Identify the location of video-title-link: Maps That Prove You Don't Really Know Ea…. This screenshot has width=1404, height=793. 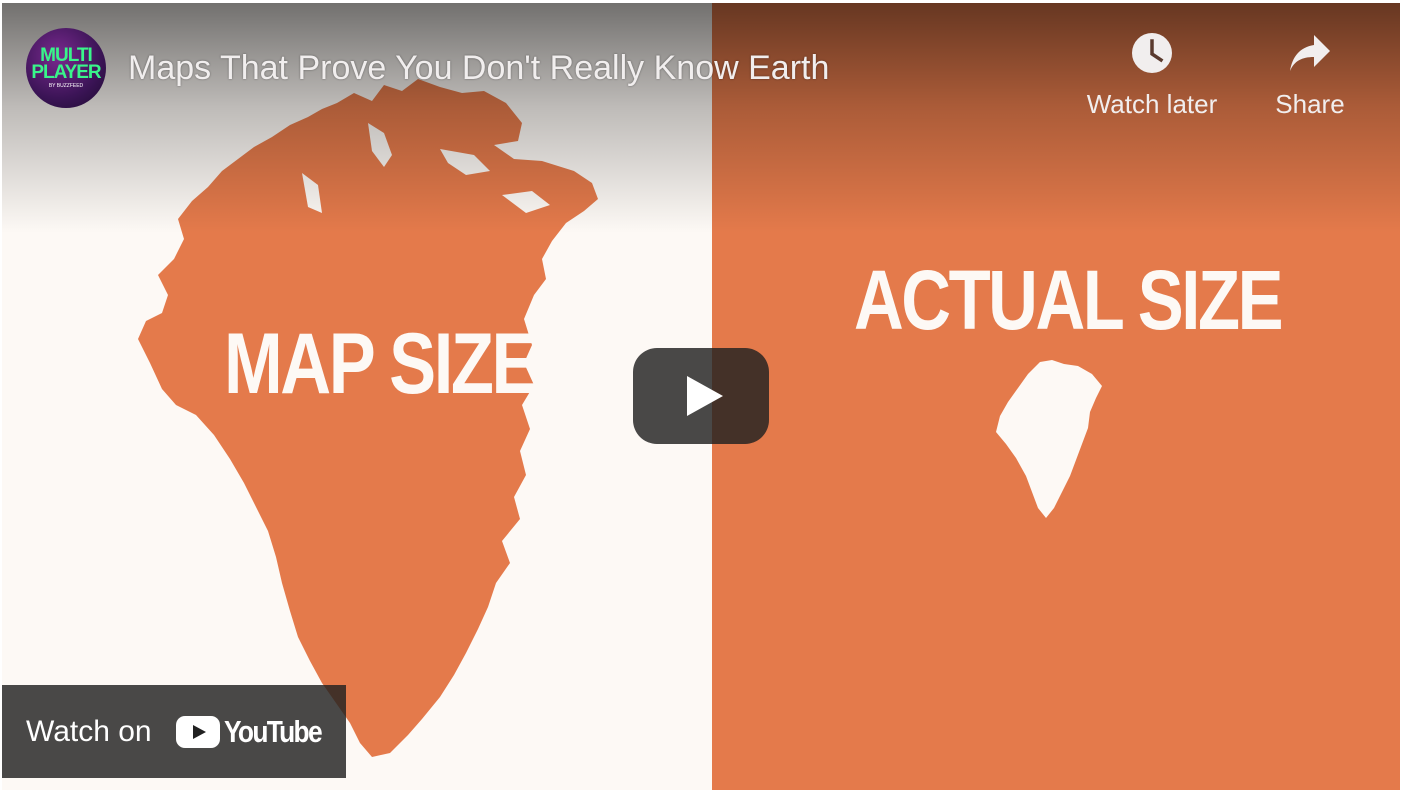
(479, 68).